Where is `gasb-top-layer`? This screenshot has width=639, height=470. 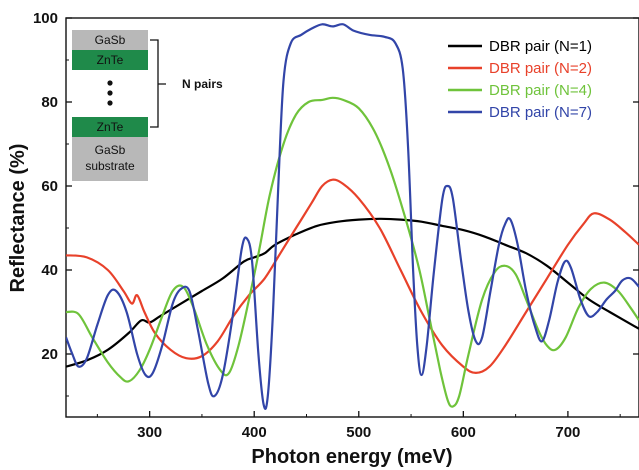 gasb-top-layer is located at coordinates (110, 40).